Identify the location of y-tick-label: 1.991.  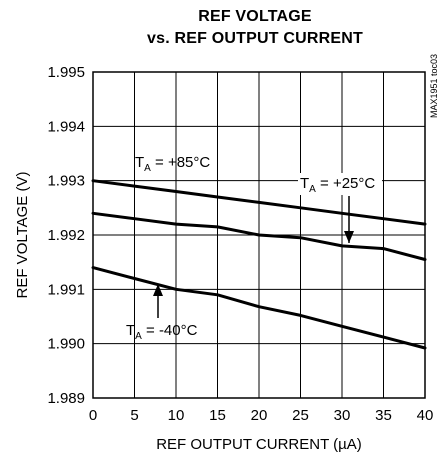
(66, 289).